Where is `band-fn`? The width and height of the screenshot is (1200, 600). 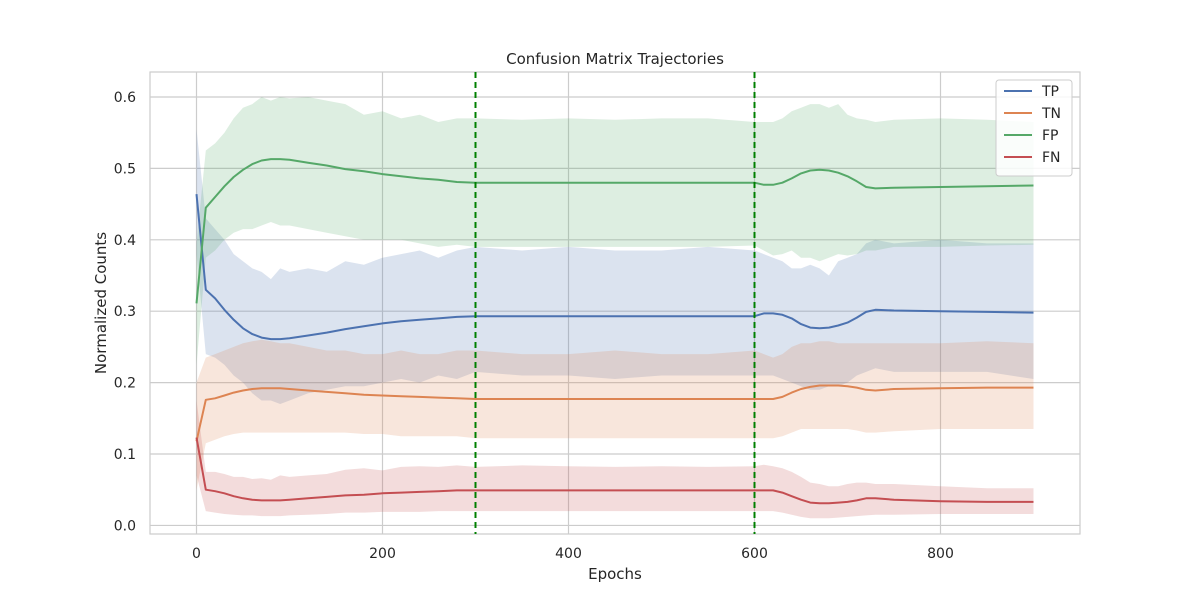 band-fn is located at coordinates (615, 459).